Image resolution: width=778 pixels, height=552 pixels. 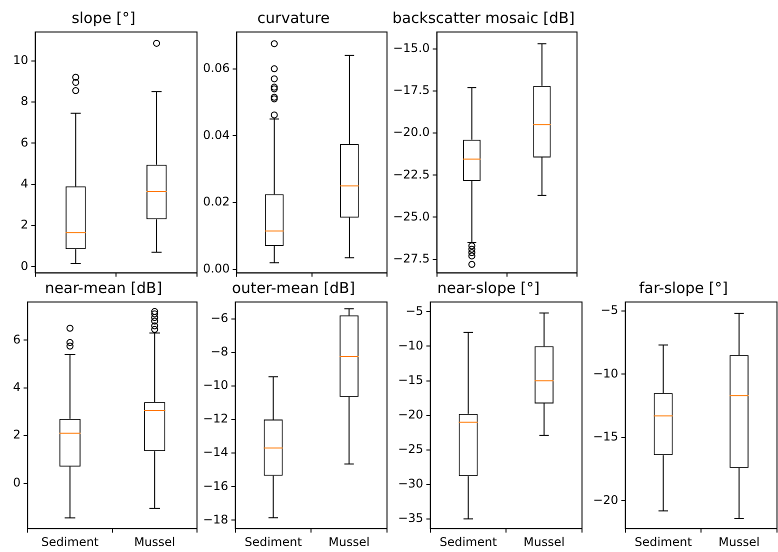 I want to click on y-tick-label: −35, so click(x=411, y=518).